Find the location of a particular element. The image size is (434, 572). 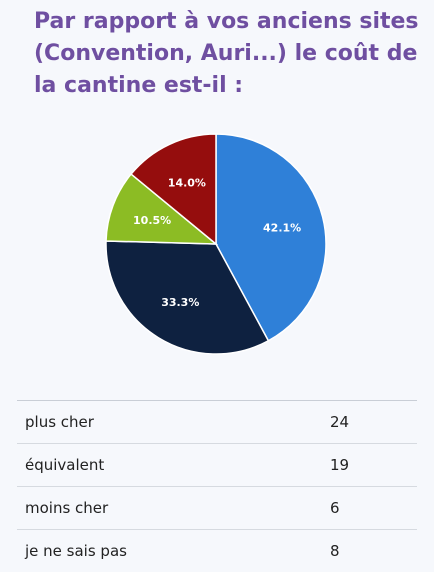

row-count: 8 is located at coordinates (335, 551).